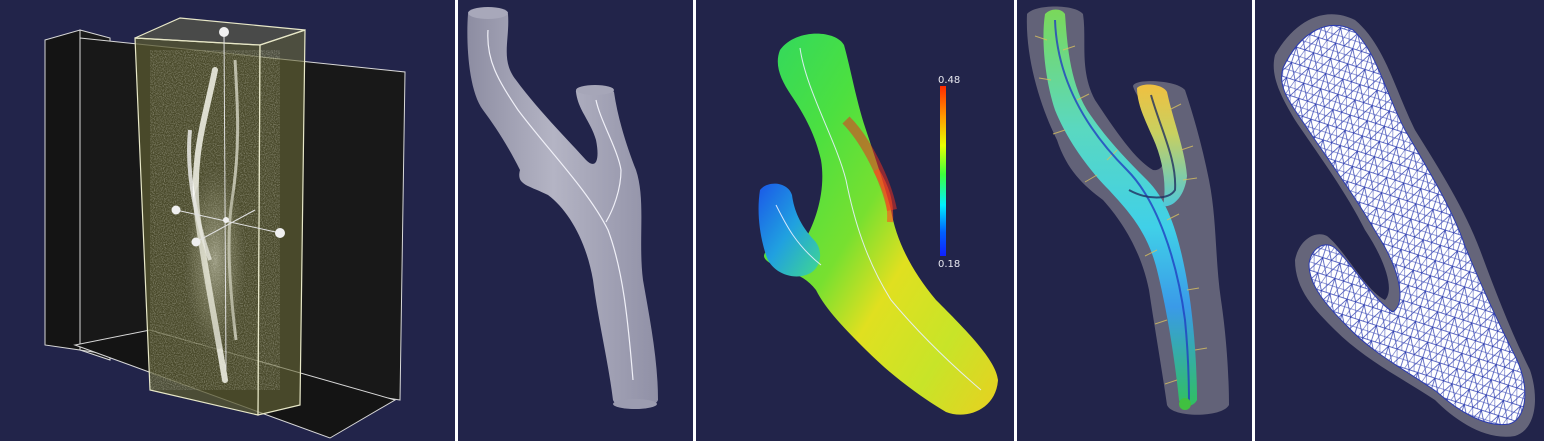 Image resolution: width=1544 pixels, height=441 pixels. I want to click on handle-center, so click(226, 220).